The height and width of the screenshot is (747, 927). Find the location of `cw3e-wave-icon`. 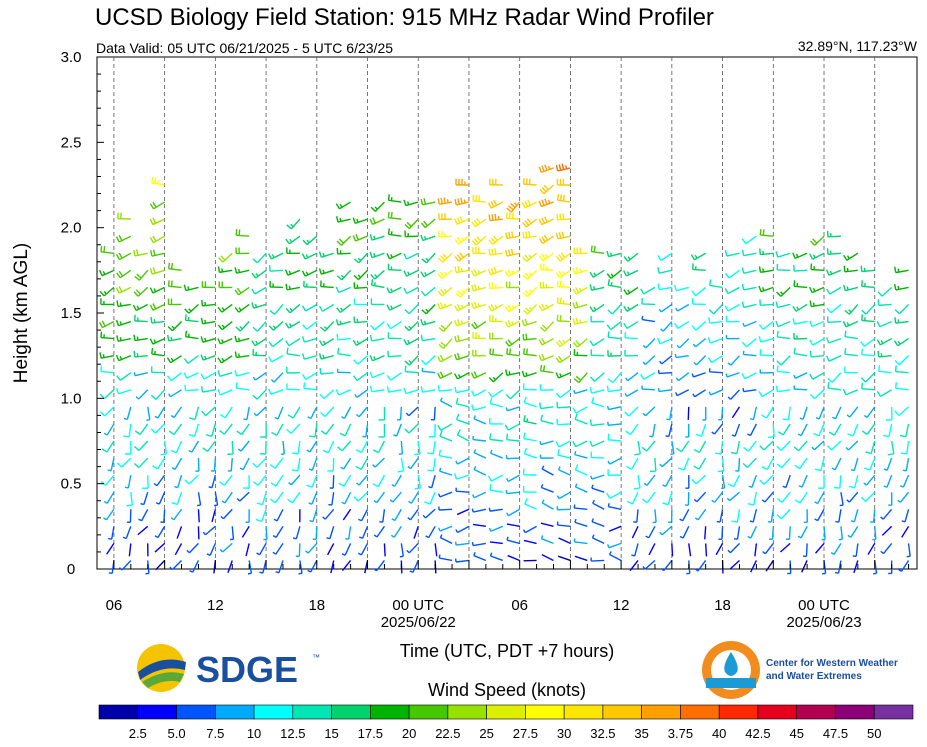

cw3e-wave-icon is located at coordinates (731, 683).